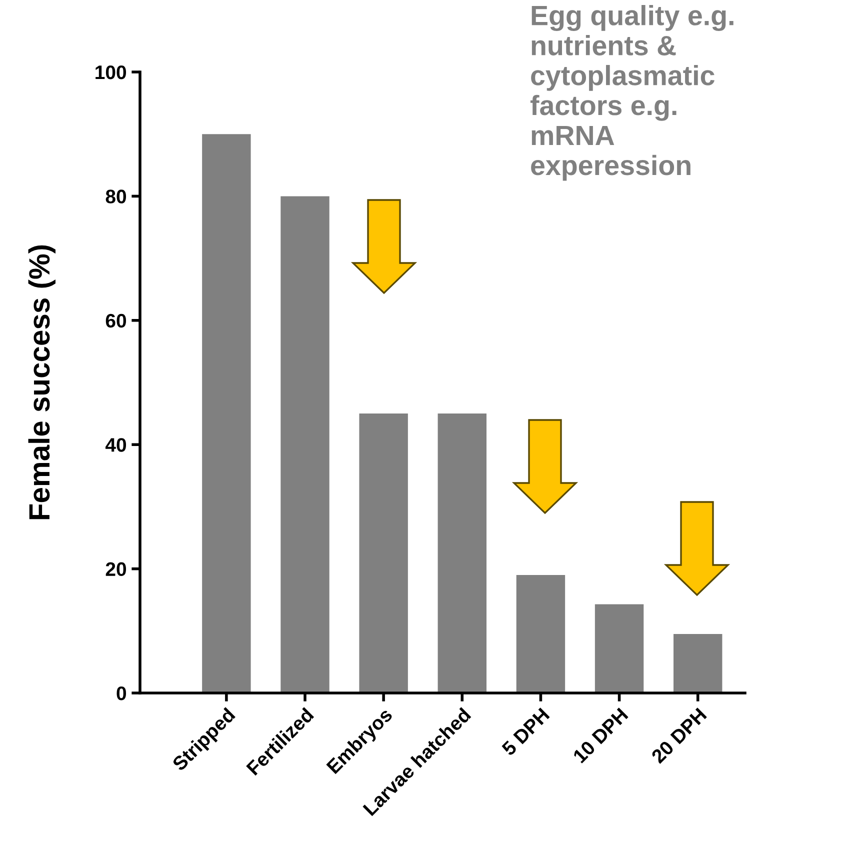 The width and height of the screenshot is (848, 858). Describe the element at coordinates (42, 382) in the screenshot. I see `y-axis-title: Female success (%)` at that location.